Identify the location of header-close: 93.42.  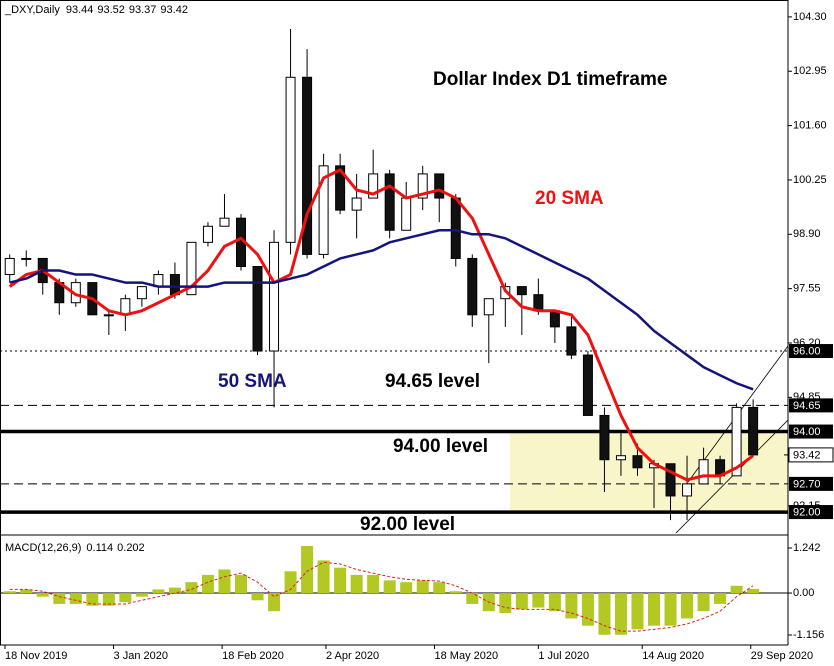
(174, 10).